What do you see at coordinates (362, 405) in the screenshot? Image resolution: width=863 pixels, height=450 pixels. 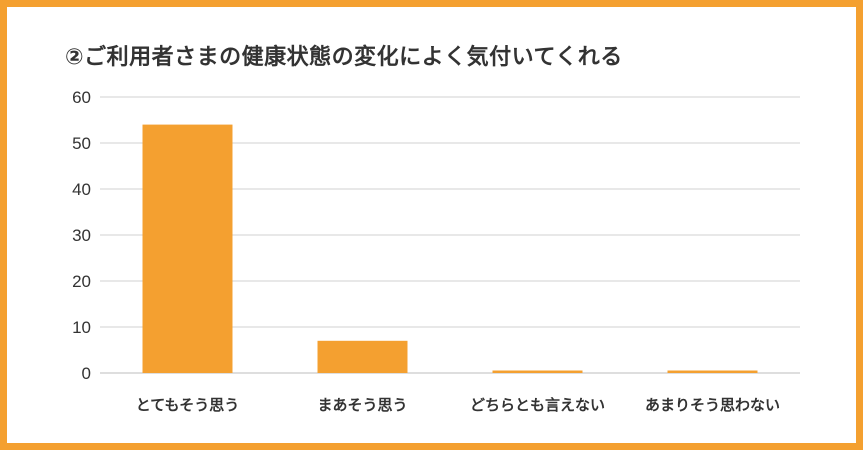 I see `x-category-label: まあそう思う` at bounding box center [362, 405].